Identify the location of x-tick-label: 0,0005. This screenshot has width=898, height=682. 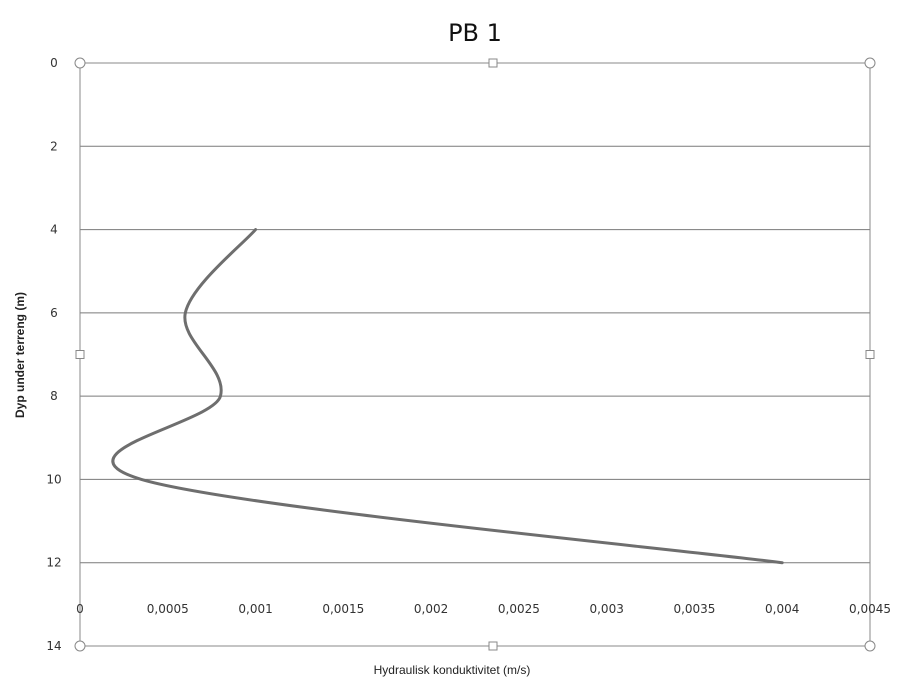
(168, 609).